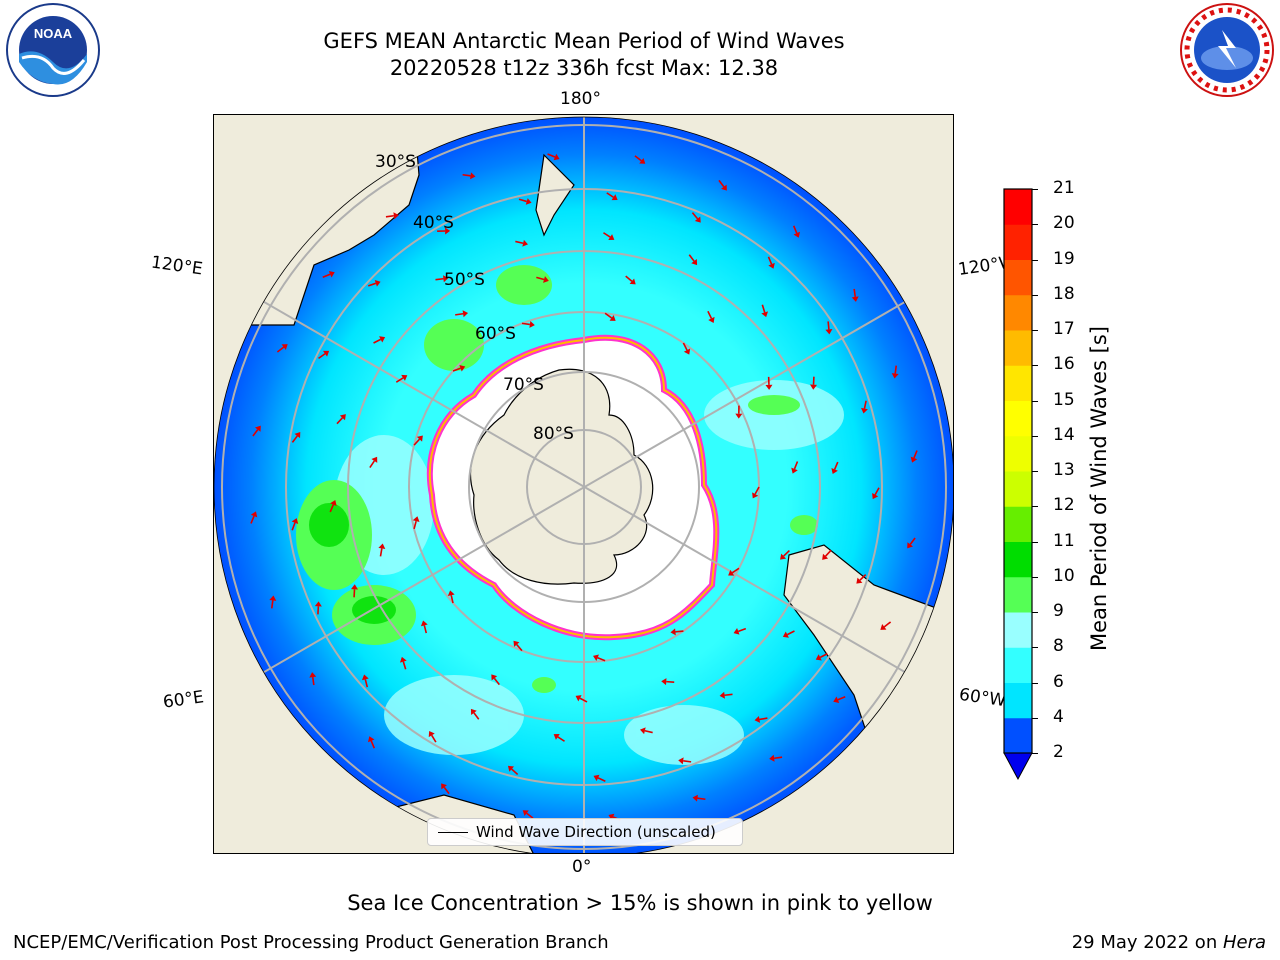  I want to click on chart-subtitle: 20220528 t12z 336h fcst Max: 12.38, so click(584, 68).